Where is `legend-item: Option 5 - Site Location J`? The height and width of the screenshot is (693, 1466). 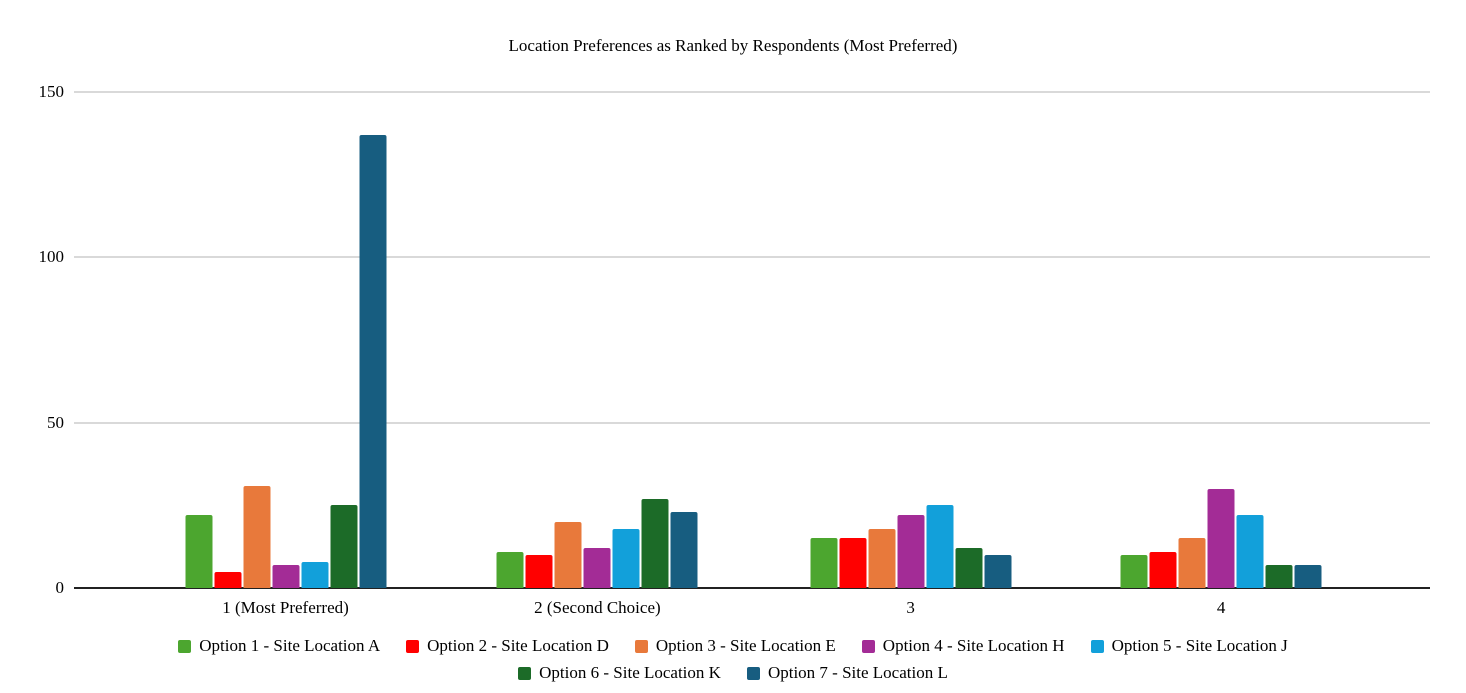
legend-item: Option 5 - Site Location J is located at coordinates (1189, 646).